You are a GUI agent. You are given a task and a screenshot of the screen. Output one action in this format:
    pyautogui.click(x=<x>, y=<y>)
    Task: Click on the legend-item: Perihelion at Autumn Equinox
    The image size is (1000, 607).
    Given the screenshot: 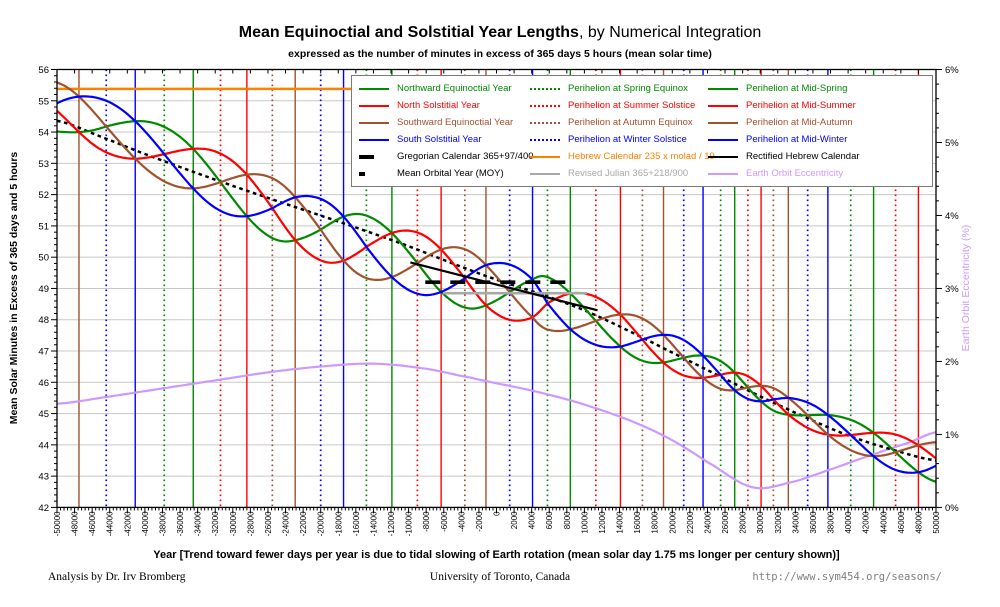 What is the action you would take?
    pyautogui.click(x=619, y=122)
    